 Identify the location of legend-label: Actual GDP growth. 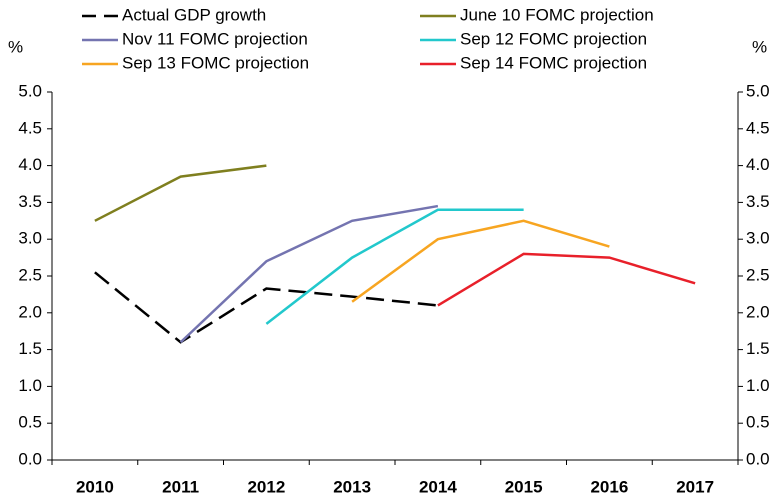
(194, 14).